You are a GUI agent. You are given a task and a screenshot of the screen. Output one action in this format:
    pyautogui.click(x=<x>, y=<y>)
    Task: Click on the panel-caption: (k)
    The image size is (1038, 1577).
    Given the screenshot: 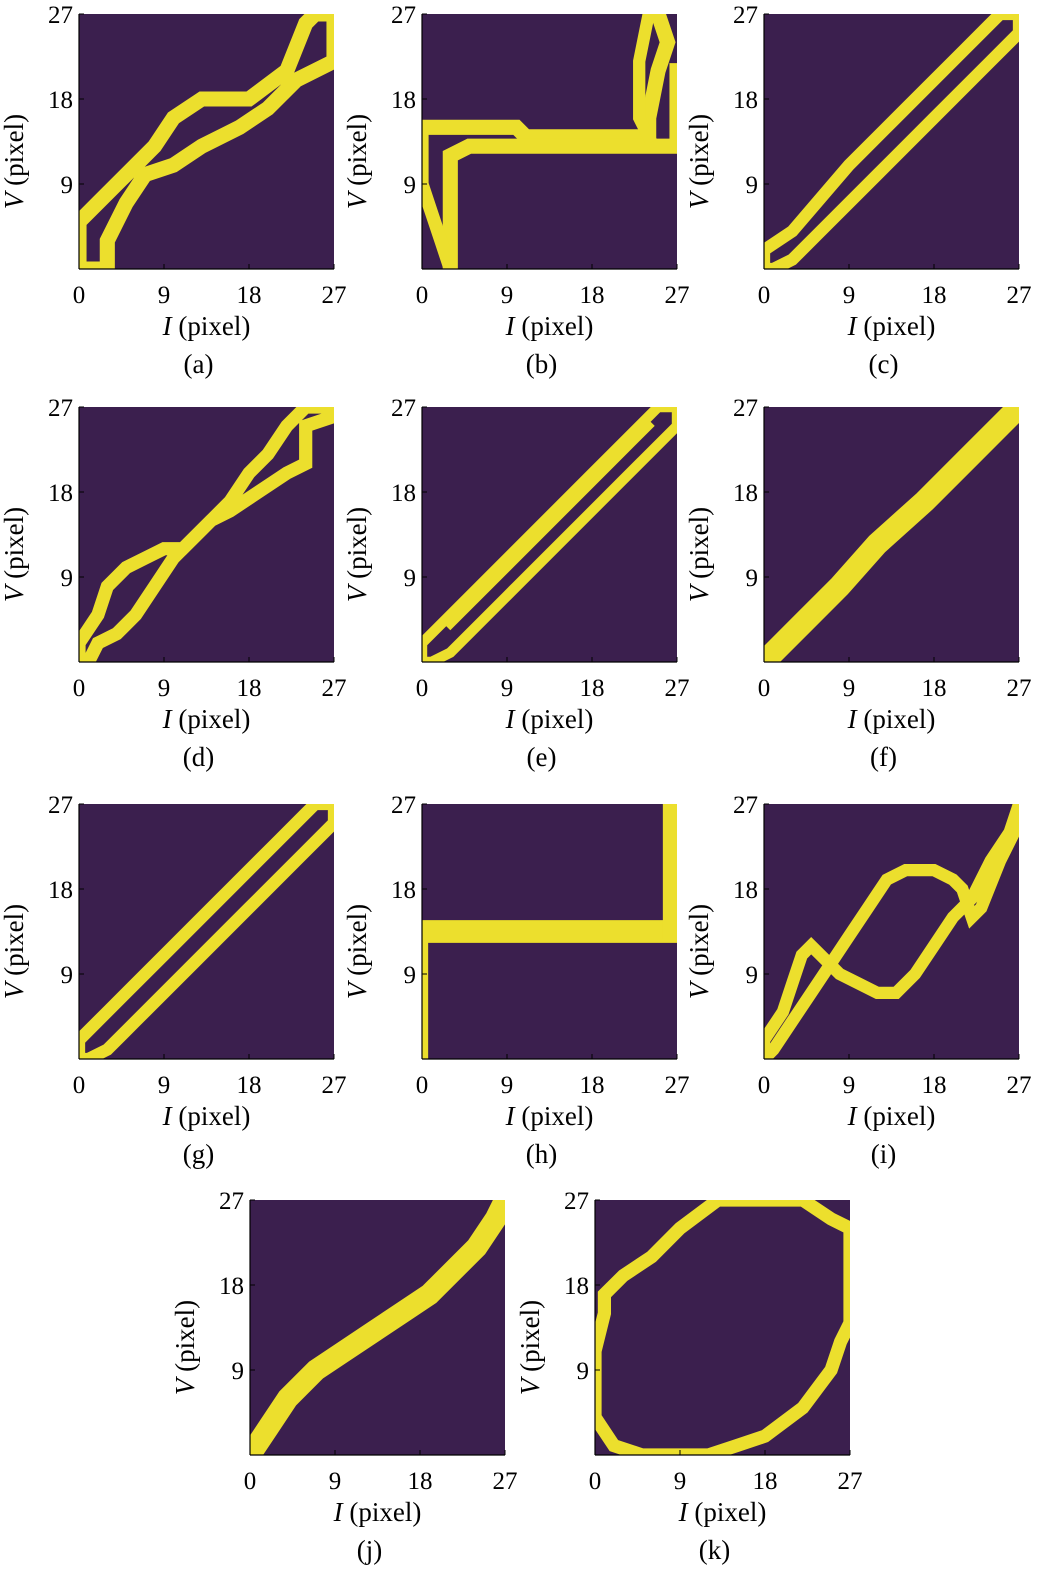 What is the action you would take?
    pyautogui.click(x=714, y=1550)
    